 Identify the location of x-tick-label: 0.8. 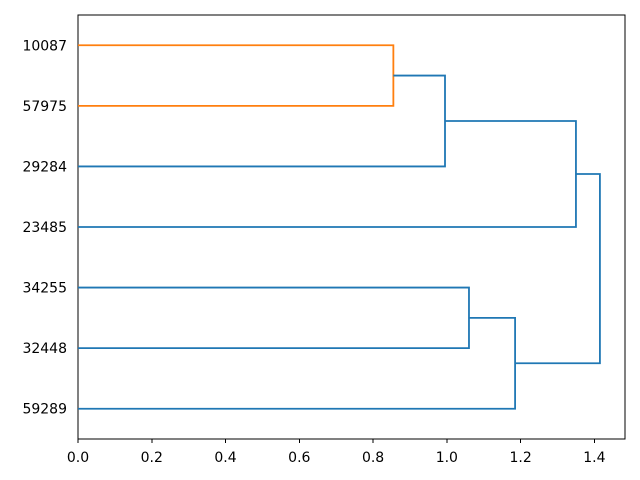
(373, 458).